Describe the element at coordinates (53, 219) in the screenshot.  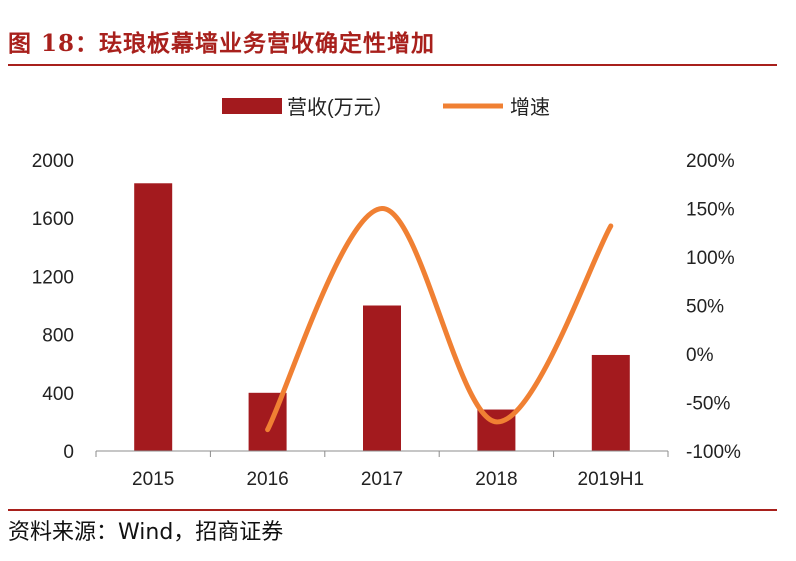
I see `y-left-tick-label: 1600` at that location.